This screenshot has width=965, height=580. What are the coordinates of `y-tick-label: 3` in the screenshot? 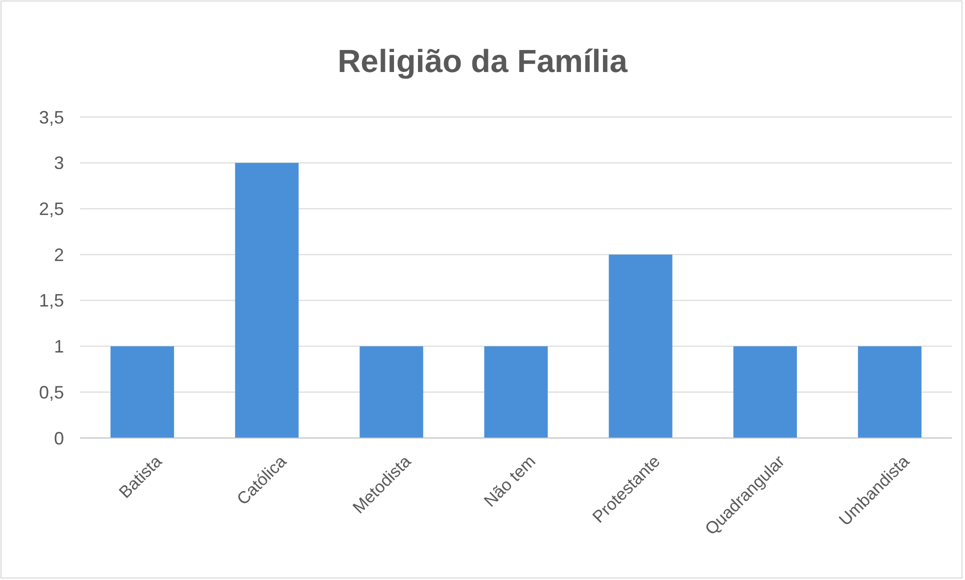 It's located at (59, 163).